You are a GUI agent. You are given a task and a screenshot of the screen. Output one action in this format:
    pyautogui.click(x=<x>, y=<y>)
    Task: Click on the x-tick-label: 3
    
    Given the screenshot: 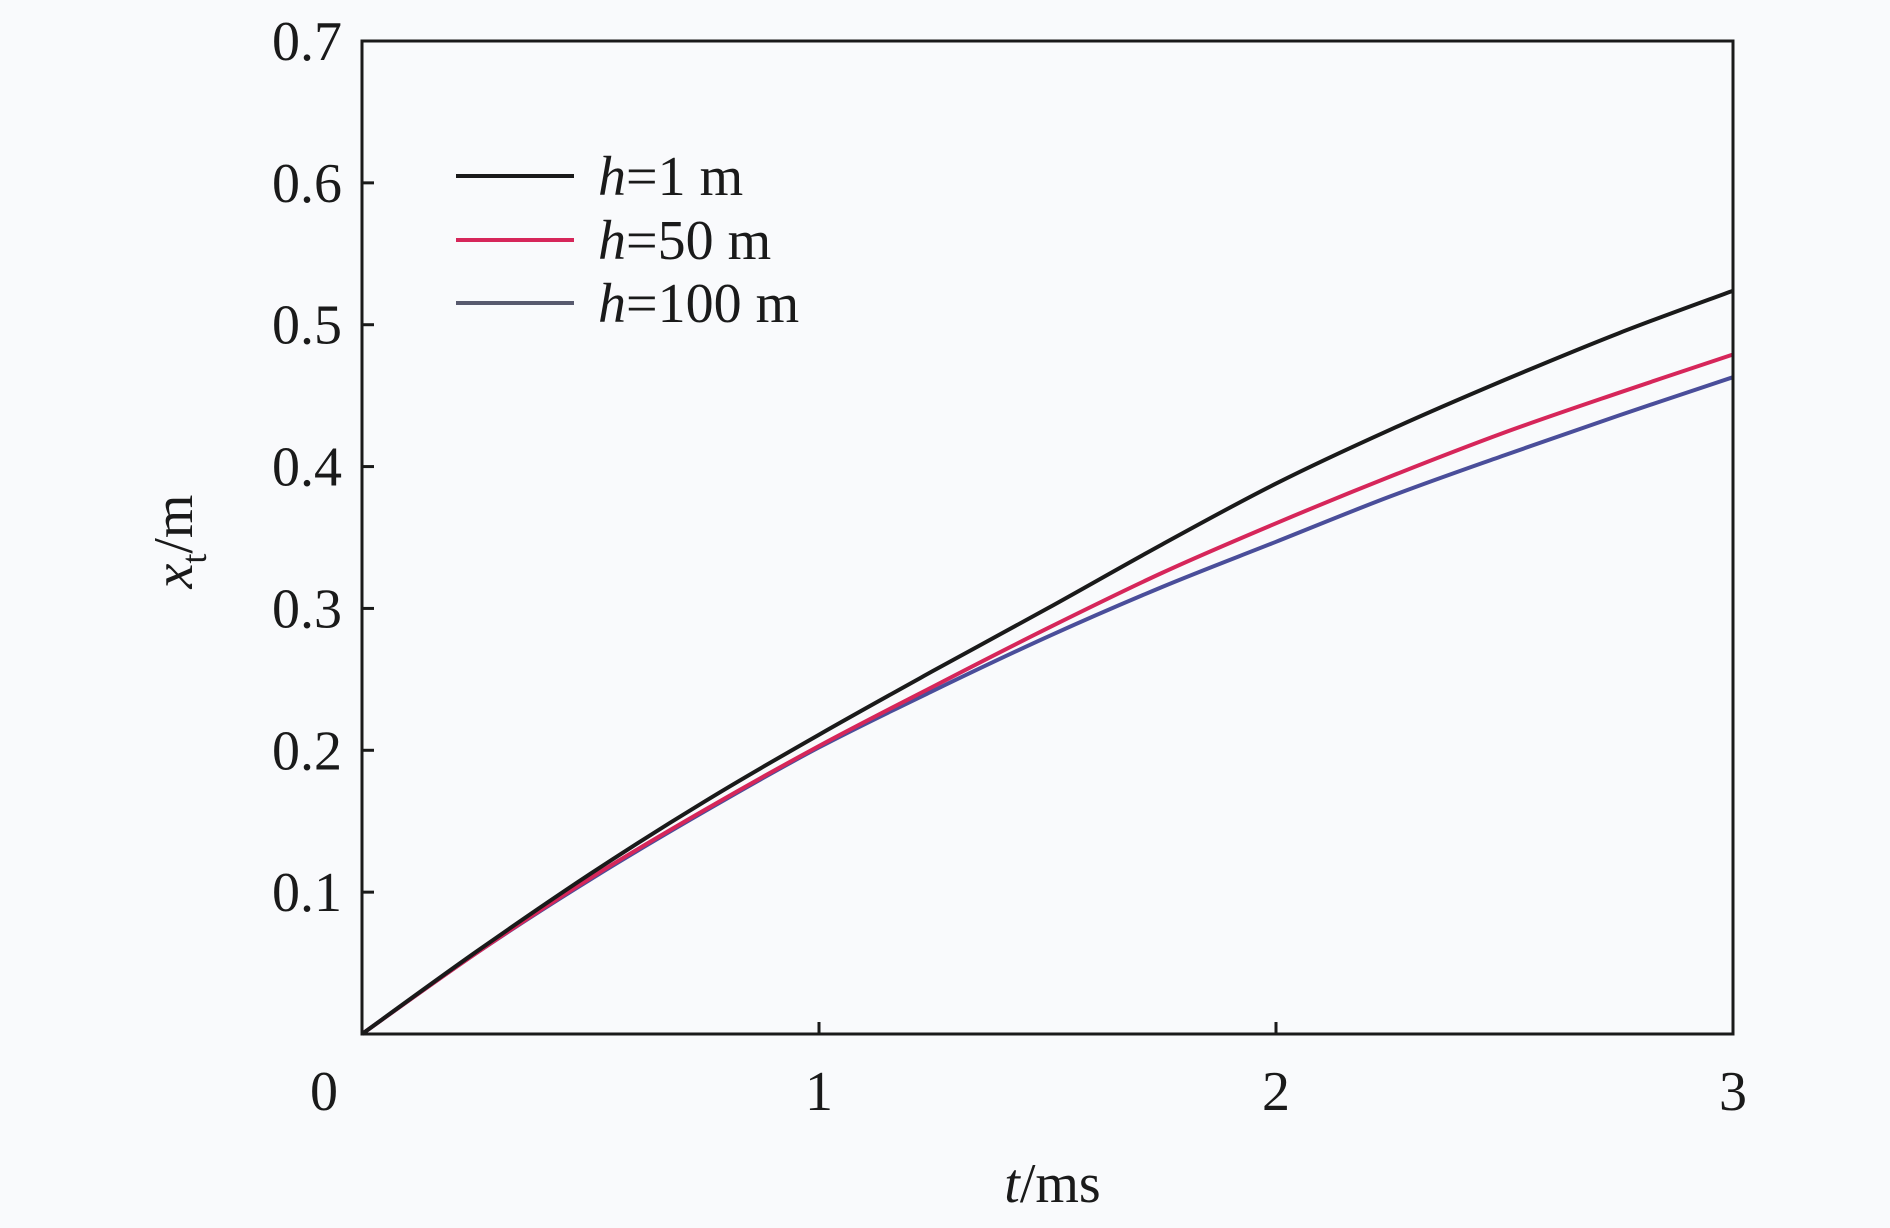 What is the action you would take?
    pyautogui.click(x=1733, y=1092)
    